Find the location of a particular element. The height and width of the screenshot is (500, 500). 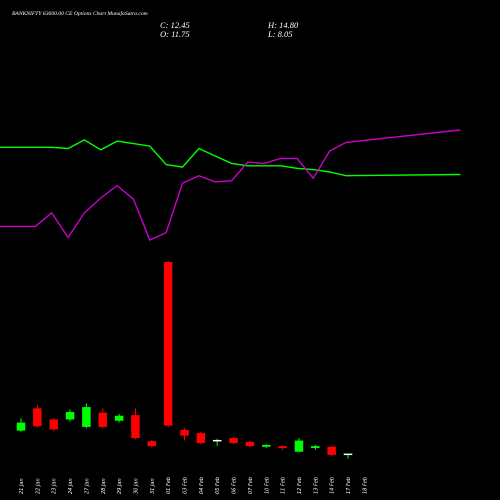

date-tick-label: 18 Feb is located at coordinates (365, 485).